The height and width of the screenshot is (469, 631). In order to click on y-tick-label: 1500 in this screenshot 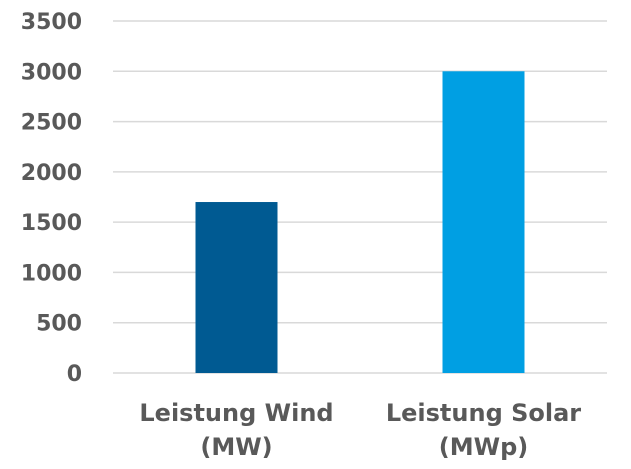, I will do `click(51, 223)`.